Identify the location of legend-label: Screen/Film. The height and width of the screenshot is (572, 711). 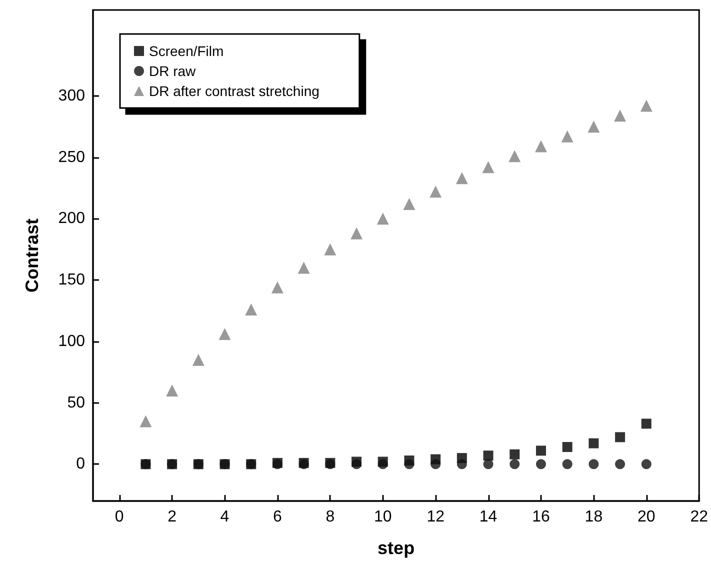
(186, 51).